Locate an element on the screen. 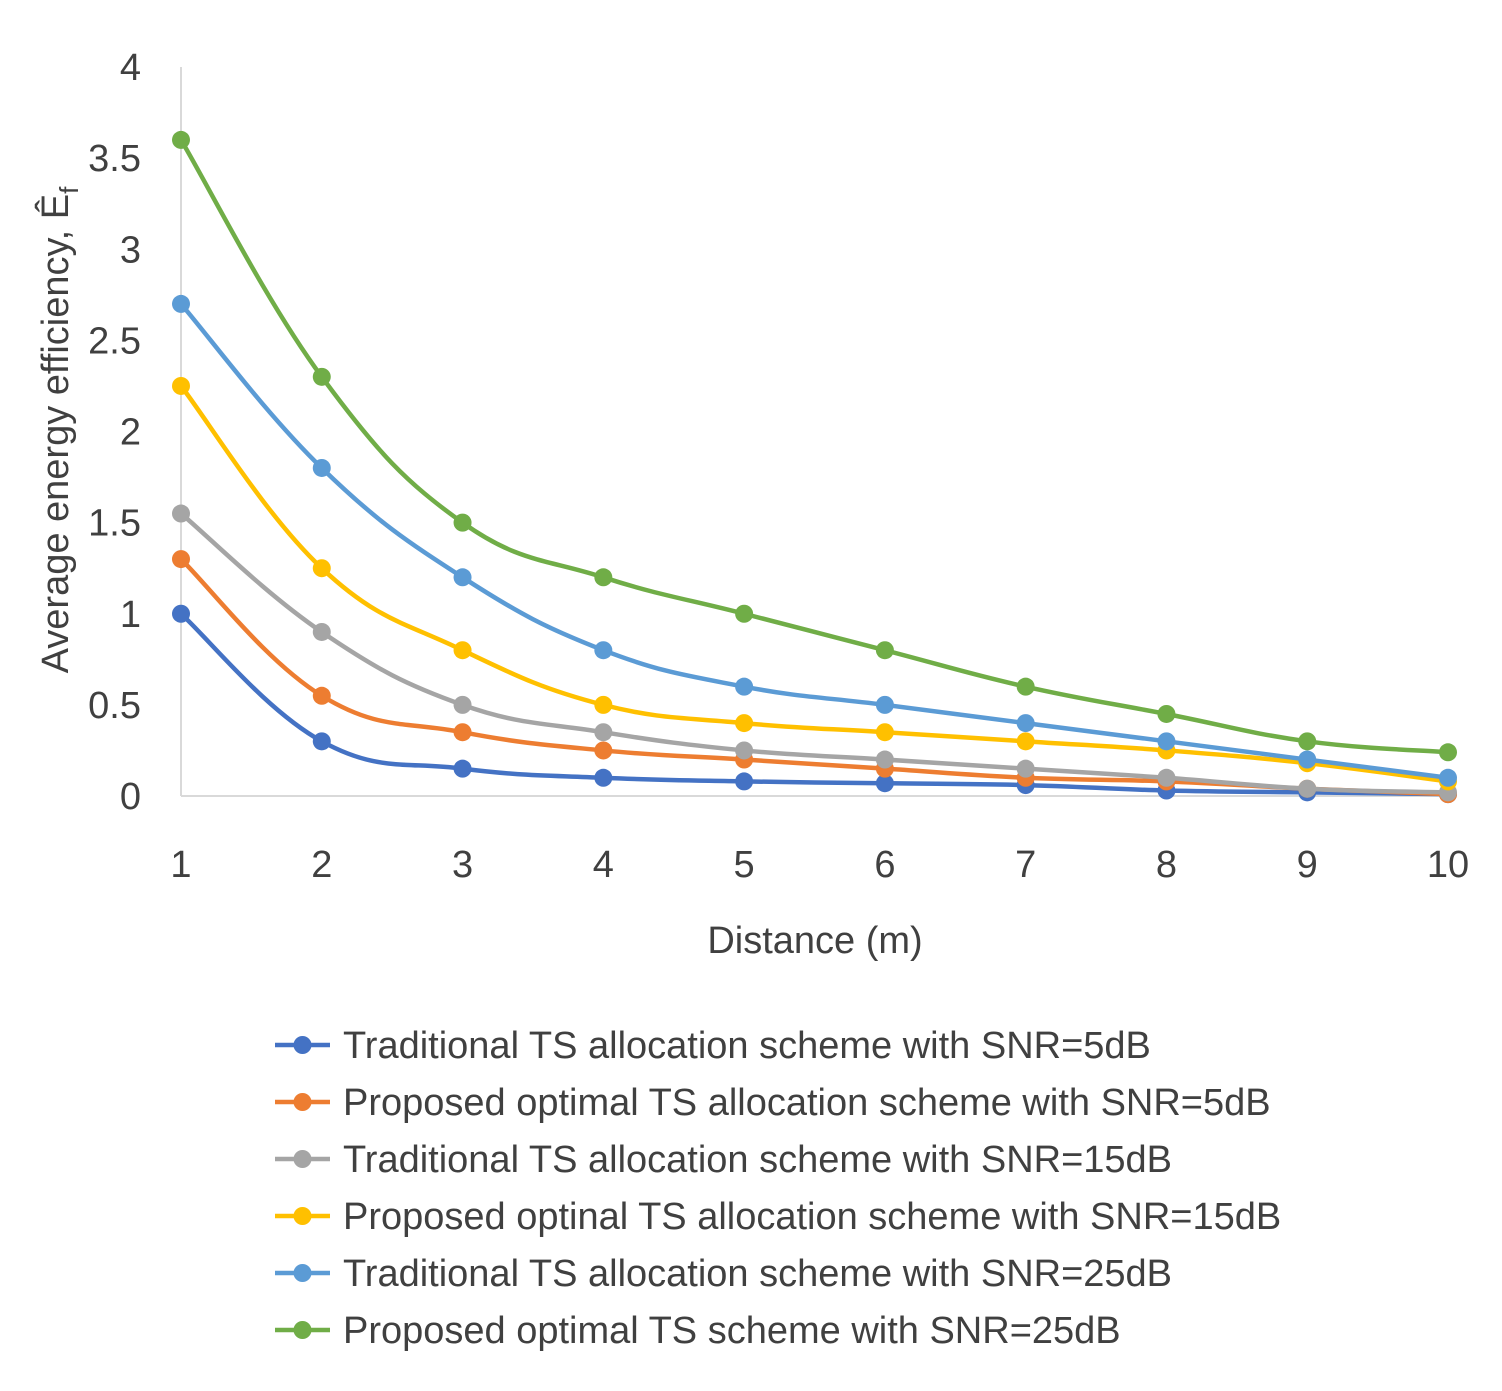  series-line is located at coordinates (814, 704).